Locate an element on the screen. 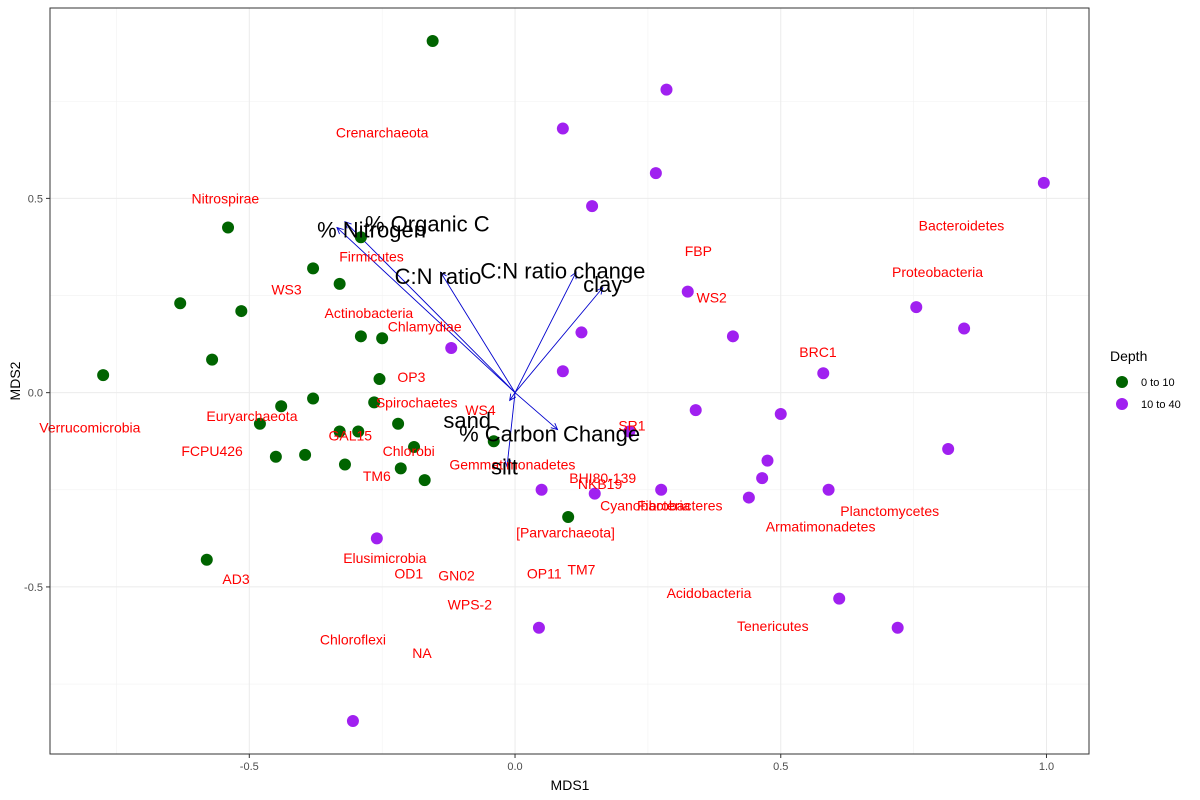 The height and width of the screenshot is (800, 1200). taxon-label: Acidobacteria is located at coordinates (709, 593).